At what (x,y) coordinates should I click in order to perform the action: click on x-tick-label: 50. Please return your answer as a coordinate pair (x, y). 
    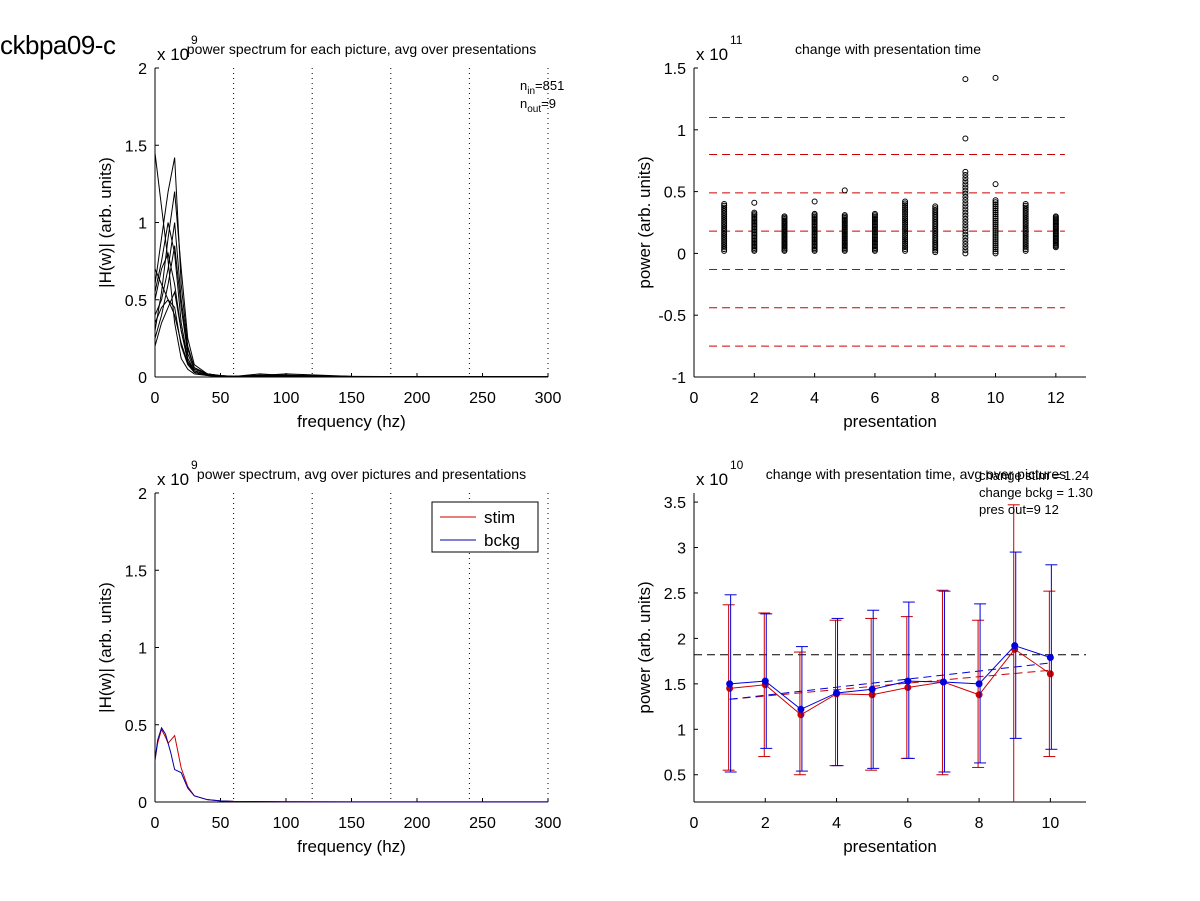
    Looking at the image, I should click on (221, 823).